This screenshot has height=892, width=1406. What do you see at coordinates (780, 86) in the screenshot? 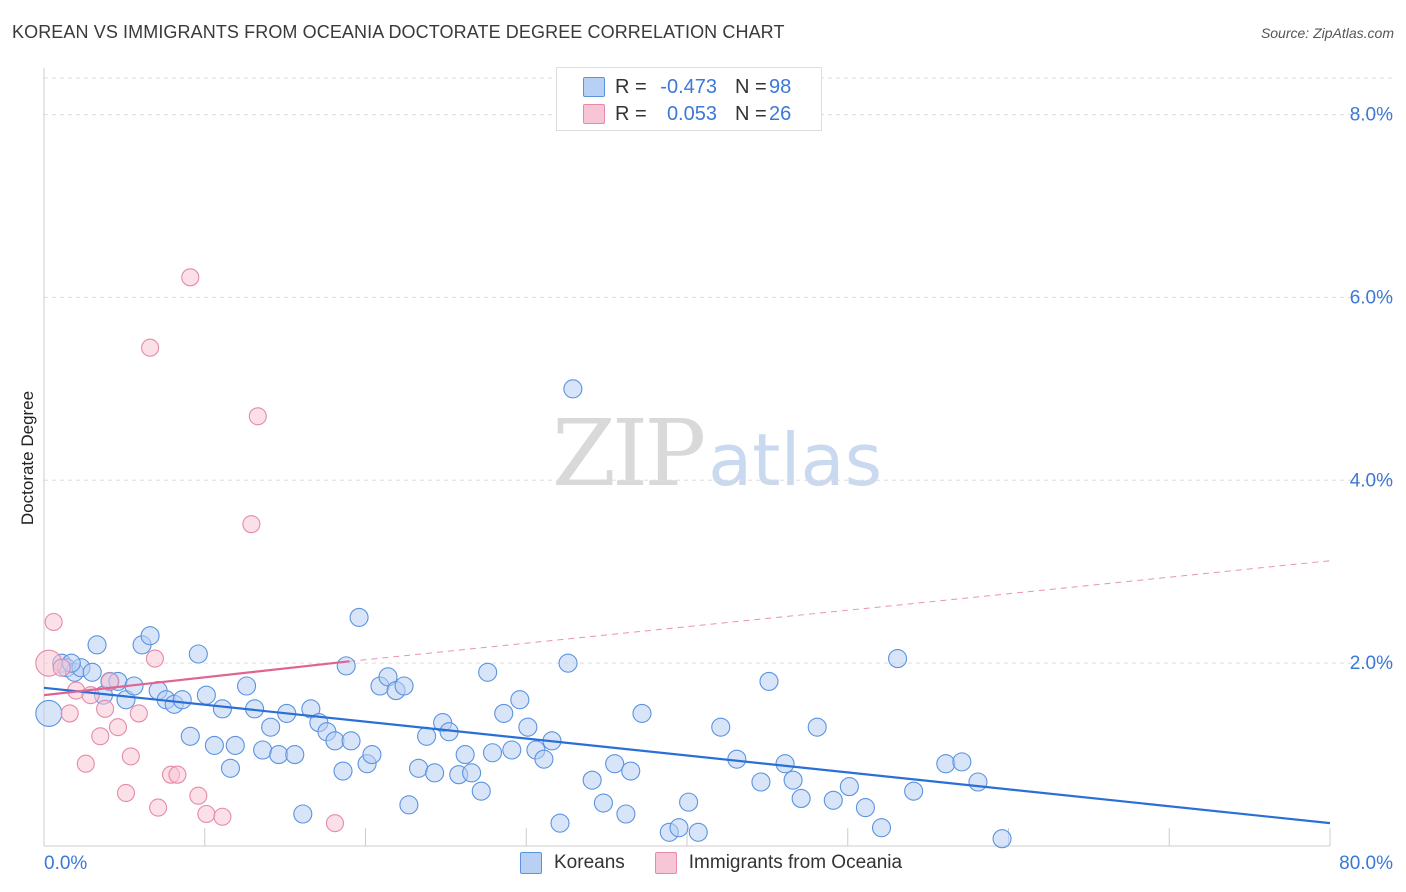
I see `legend-n-value: 98` at bounding box center [780, 86].